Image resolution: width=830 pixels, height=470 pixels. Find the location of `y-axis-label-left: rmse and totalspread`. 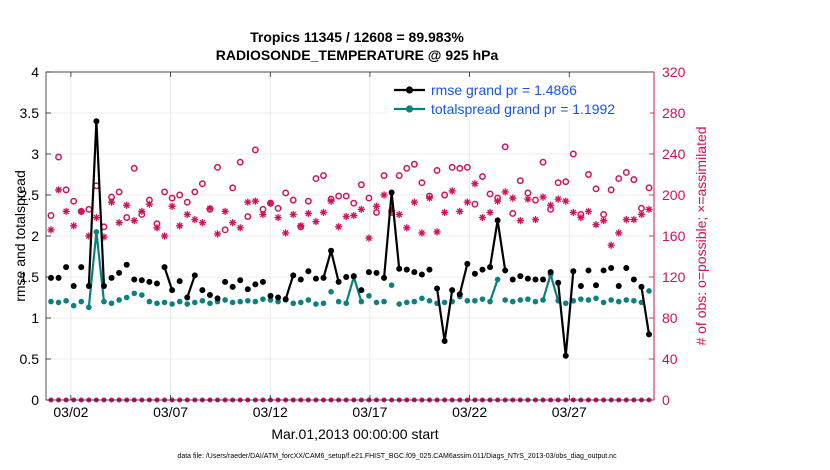

y-axis-label-left: rmse and totalspread is located at coordinates (20, 236).